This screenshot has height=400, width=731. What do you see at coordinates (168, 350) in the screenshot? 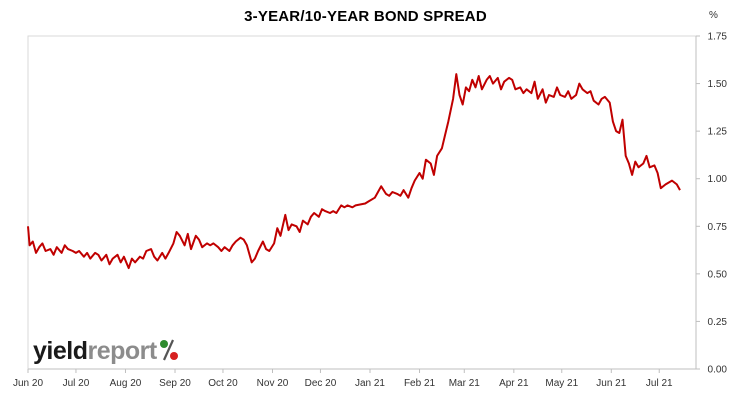
I see `logo-percent-icon` at bounding box center [168, 350].